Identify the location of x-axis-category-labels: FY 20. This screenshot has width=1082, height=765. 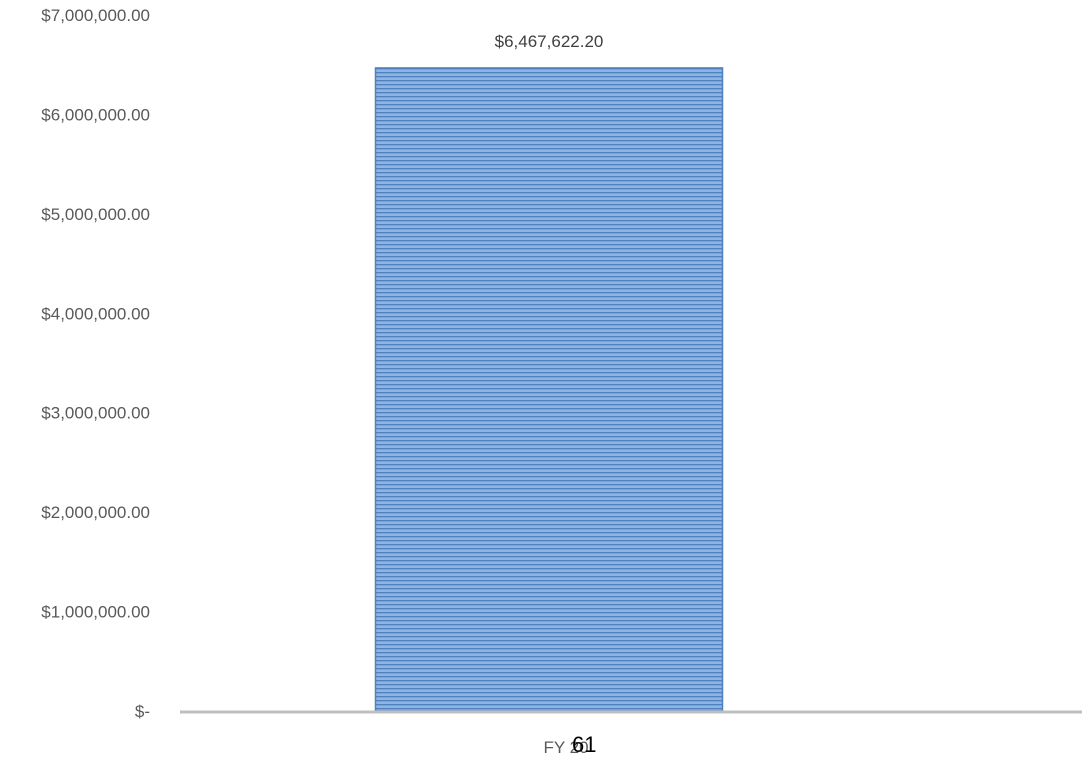
(565, 747).